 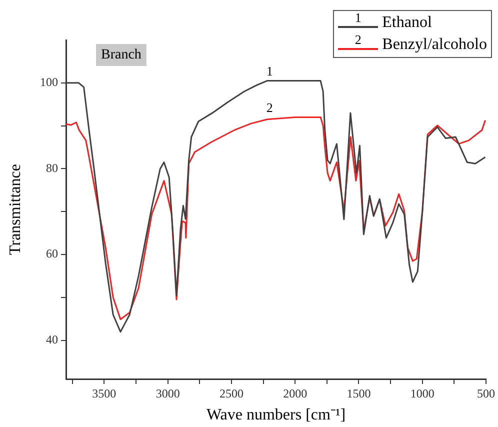 I want to click on y-tick-label: 100, so click(x=49, y=82).